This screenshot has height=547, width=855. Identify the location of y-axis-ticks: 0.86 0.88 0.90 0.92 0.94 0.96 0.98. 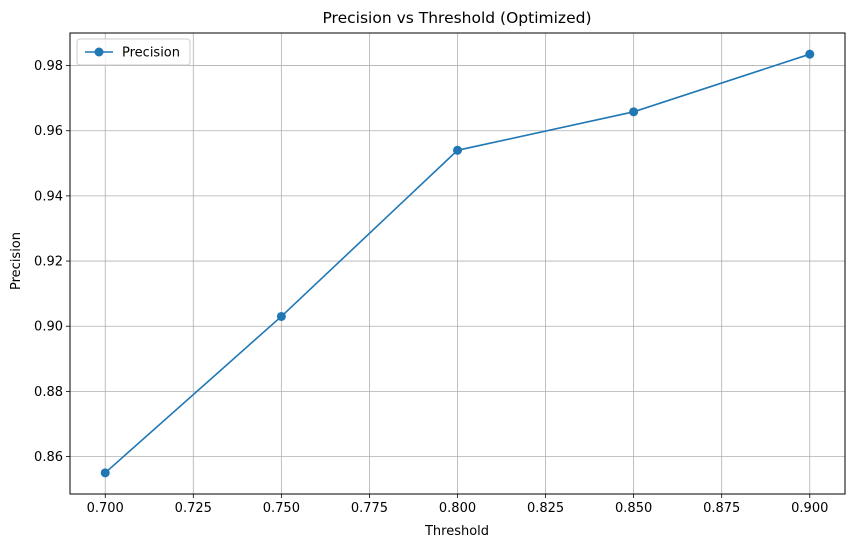
(52, 262).